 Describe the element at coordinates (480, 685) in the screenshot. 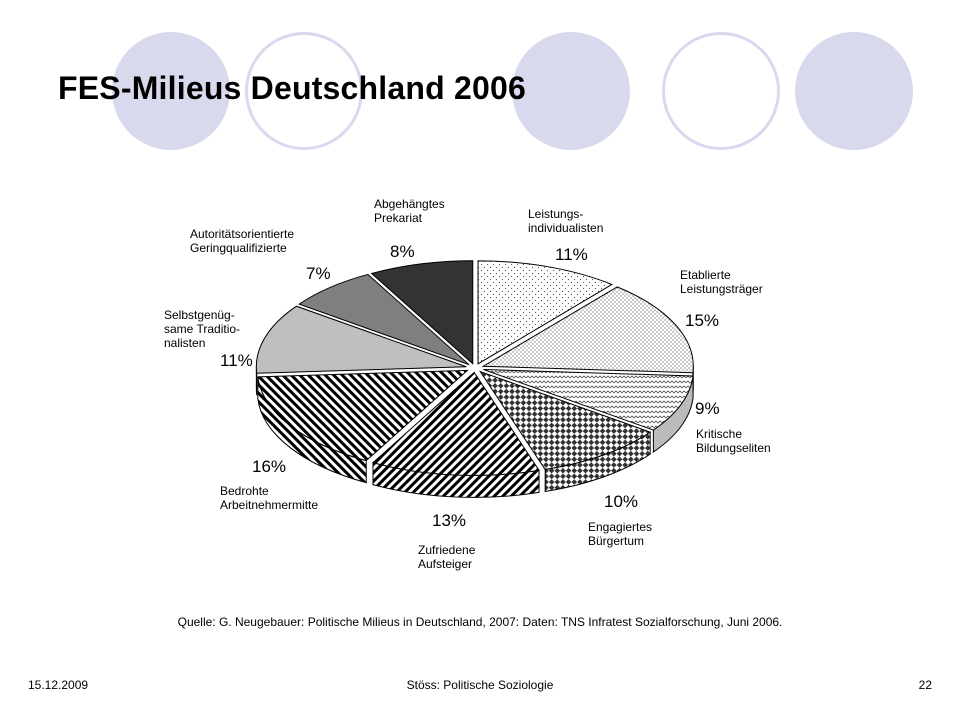

I see `footer-center: Stöss: Politische Soziologie` at that location.